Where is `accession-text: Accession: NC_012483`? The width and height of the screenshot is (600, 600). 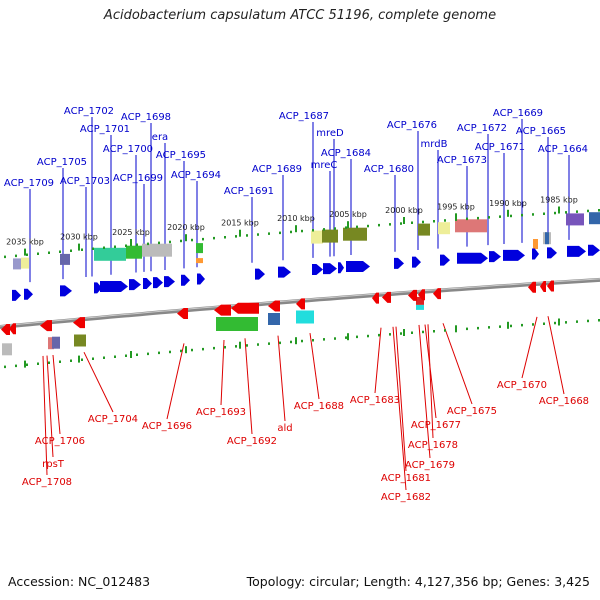
accession-text: Accession: NC_012483 is located at coordinates (79, 581).